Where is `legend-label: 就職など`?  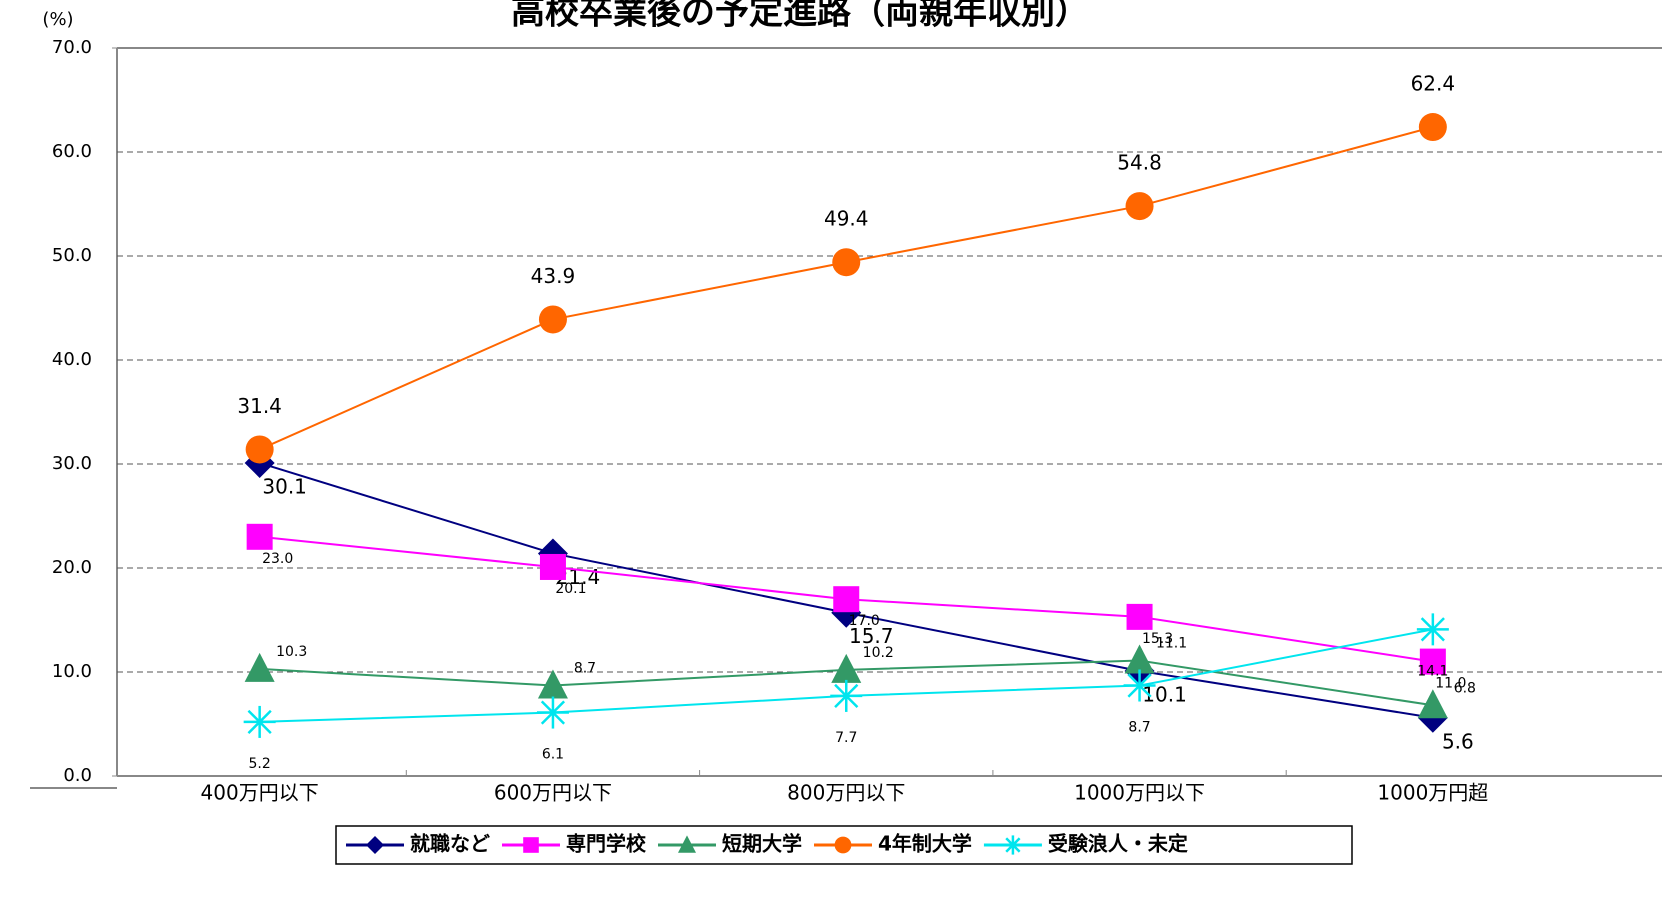 legend-label: 就職など is located at coordinates (450, 844).